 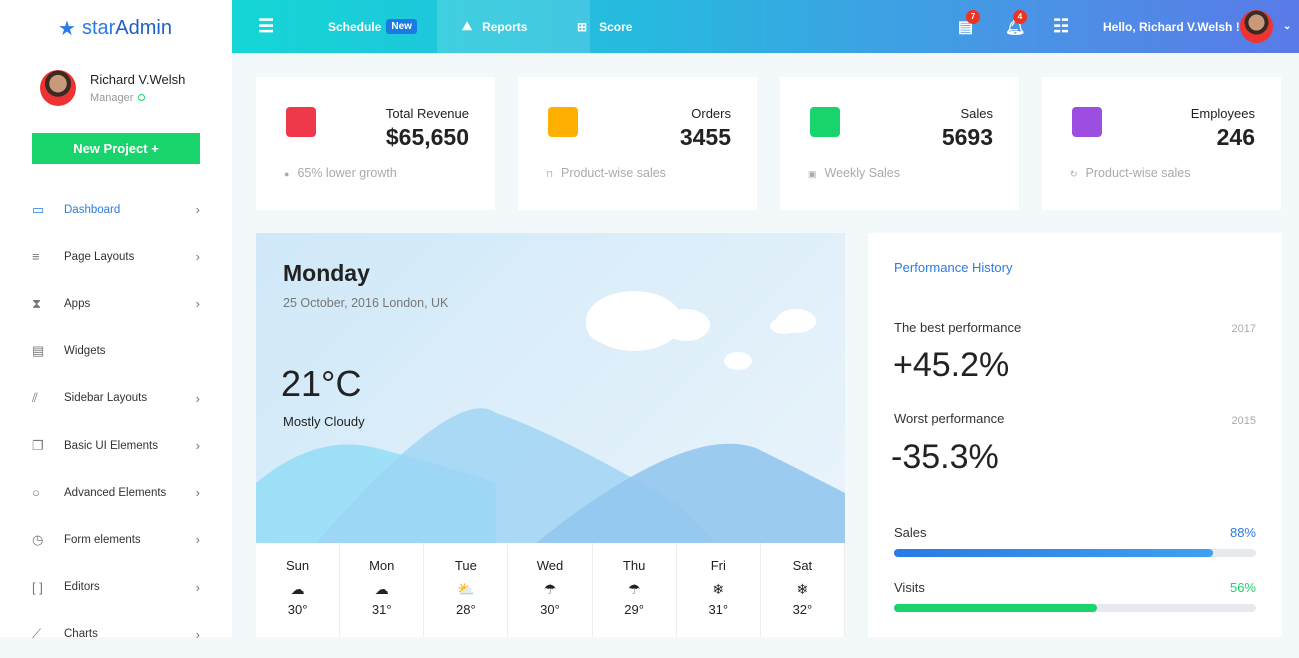 What do you see at coordinates (116, 303) in the screenshot?
I see `sidebar-item-apps: ⧗ Apps ›` at bounding box center [116, 303].